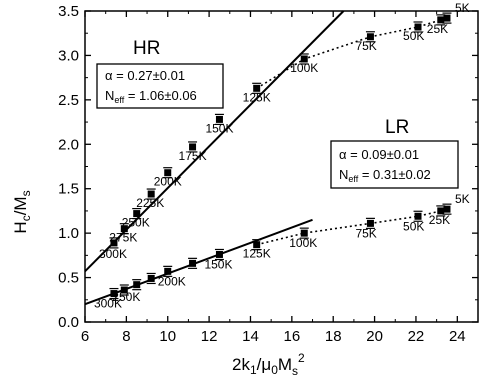 The height and width of the screenshot is (385, 493). I want to click on x-axis-title-part: 2k, so click(241, 364).